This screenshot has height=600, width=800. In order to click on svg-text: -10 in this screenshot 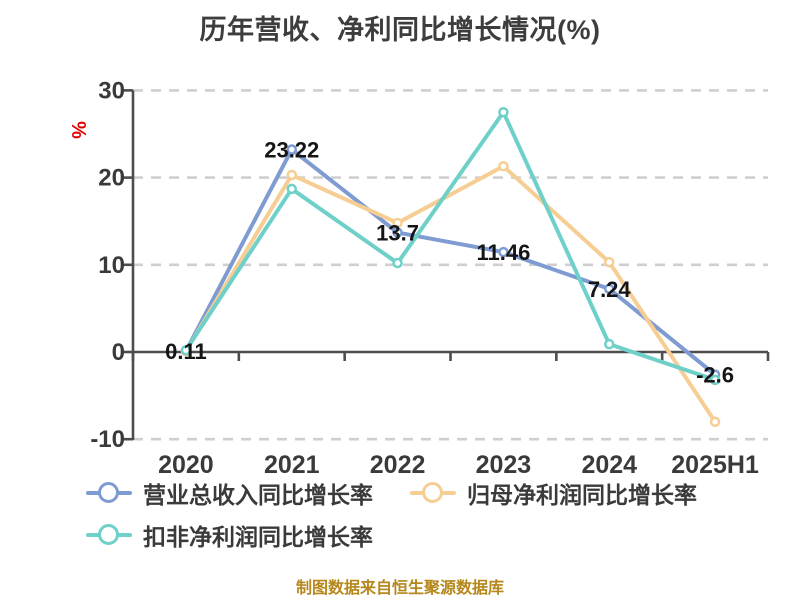, I will do `click(107, 439)`.